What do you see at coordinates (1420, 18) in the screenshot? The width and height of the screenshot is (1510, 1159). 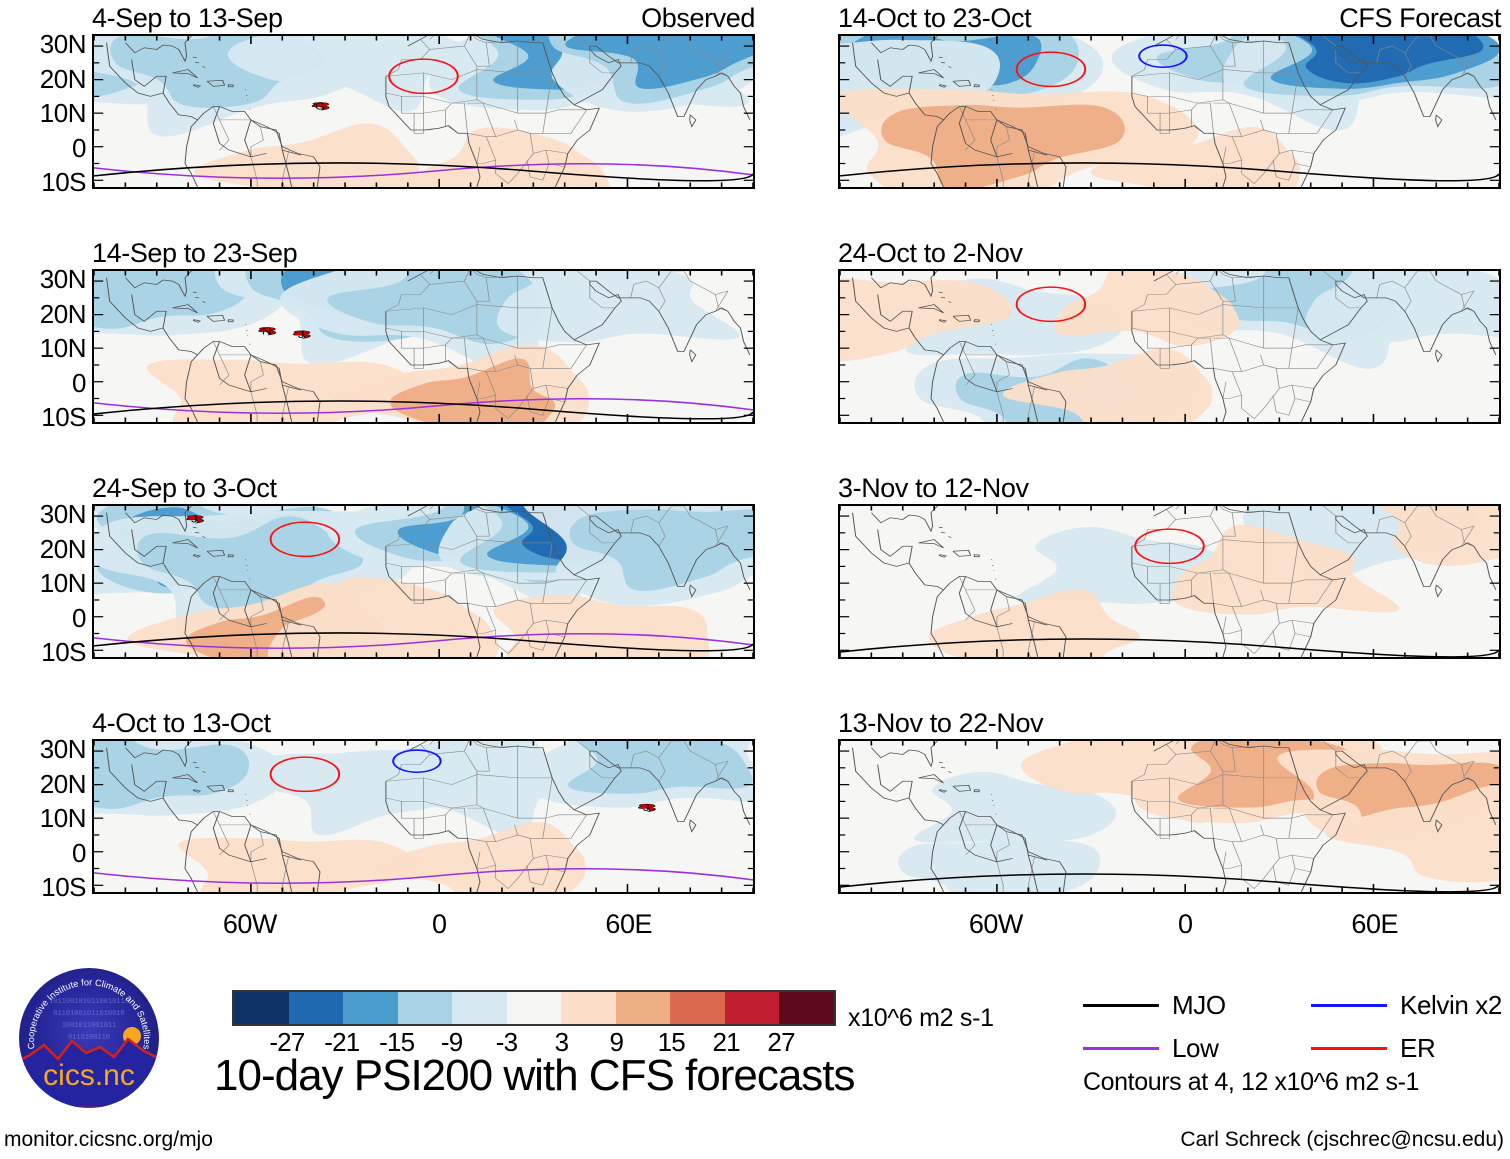 I see `column-header-right: CFS Forecast` at bounding box center [1420, 18].